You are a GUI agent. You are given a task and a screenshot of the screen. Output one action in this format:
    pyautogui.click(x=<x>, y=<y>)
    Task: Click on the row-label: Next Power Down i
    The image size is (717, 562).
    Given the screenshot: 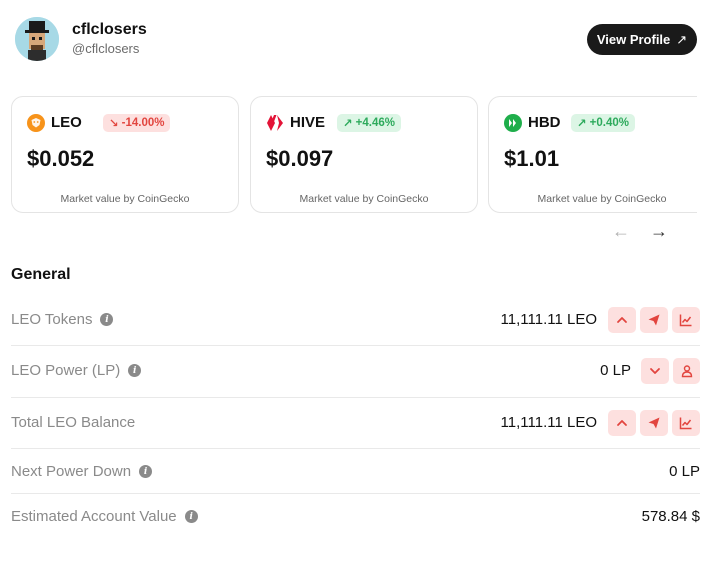 What is the action you would take?
    pyautogui.click(x=82, y=471)
    